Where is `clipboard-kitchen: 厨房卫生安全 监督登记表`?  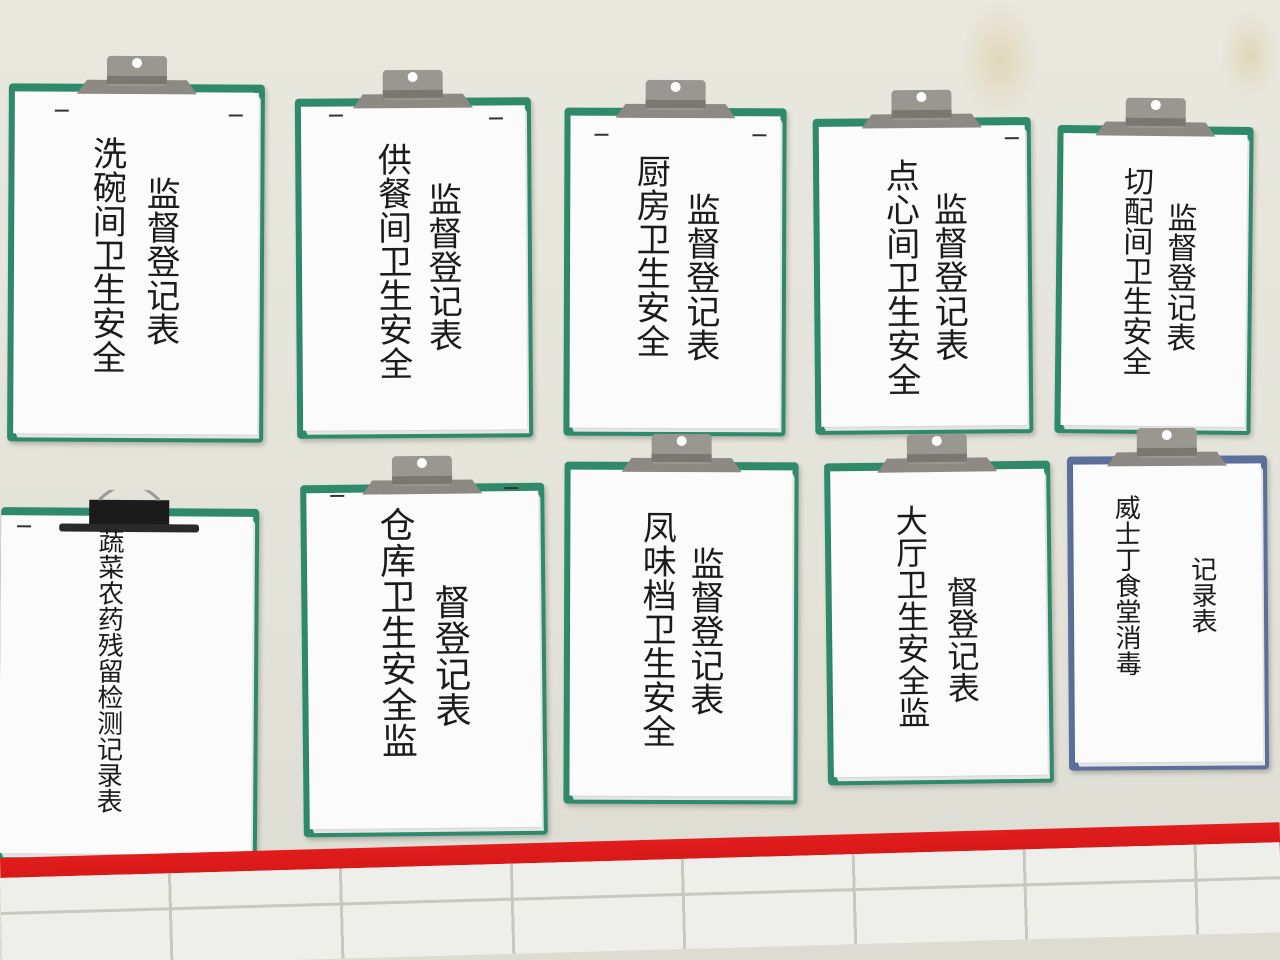
clipboard-kitchen: 厨房卫生安全 监督登记表 is located at coordinates (675, 258).